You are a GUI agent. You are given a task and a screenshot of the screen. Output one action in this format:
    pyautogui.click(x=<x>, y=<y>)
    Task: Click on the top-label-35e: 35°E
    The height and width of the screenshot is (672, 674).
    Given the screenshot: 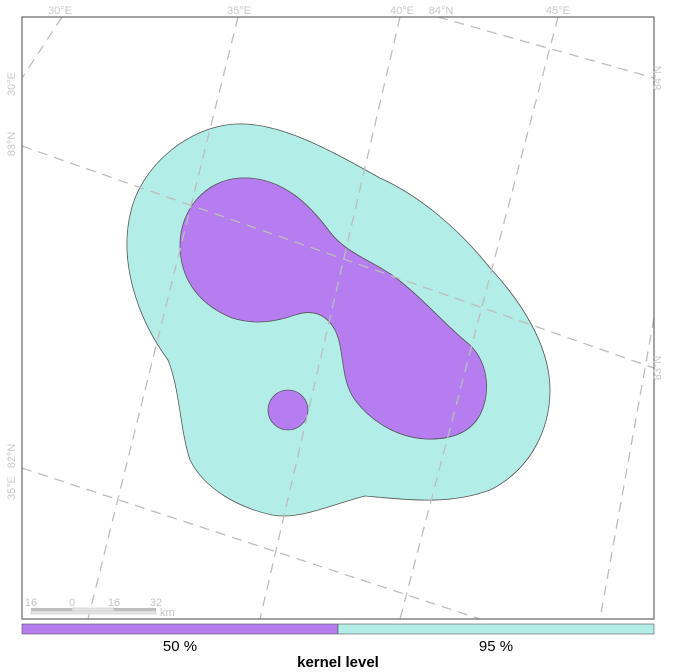 What is the action you would take?
    pyautogui.click(x=239, y=11)
    